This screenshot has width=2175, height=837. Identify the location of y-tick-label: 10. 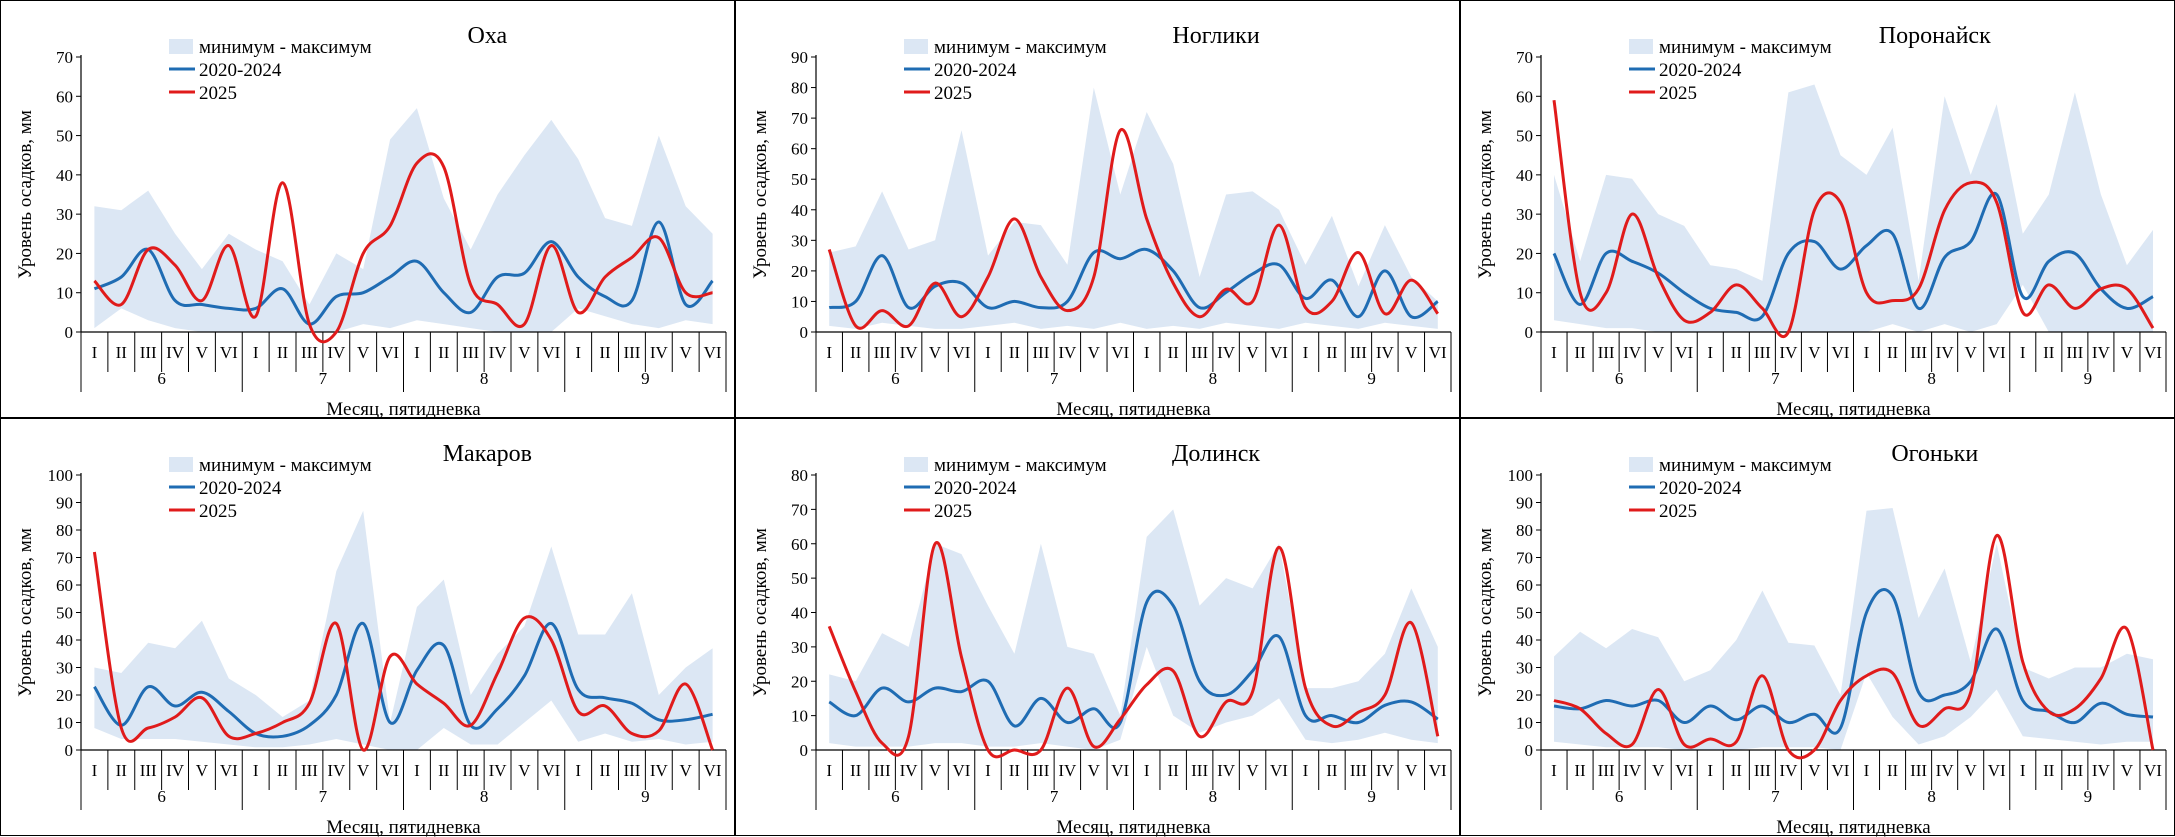
(64, 293).